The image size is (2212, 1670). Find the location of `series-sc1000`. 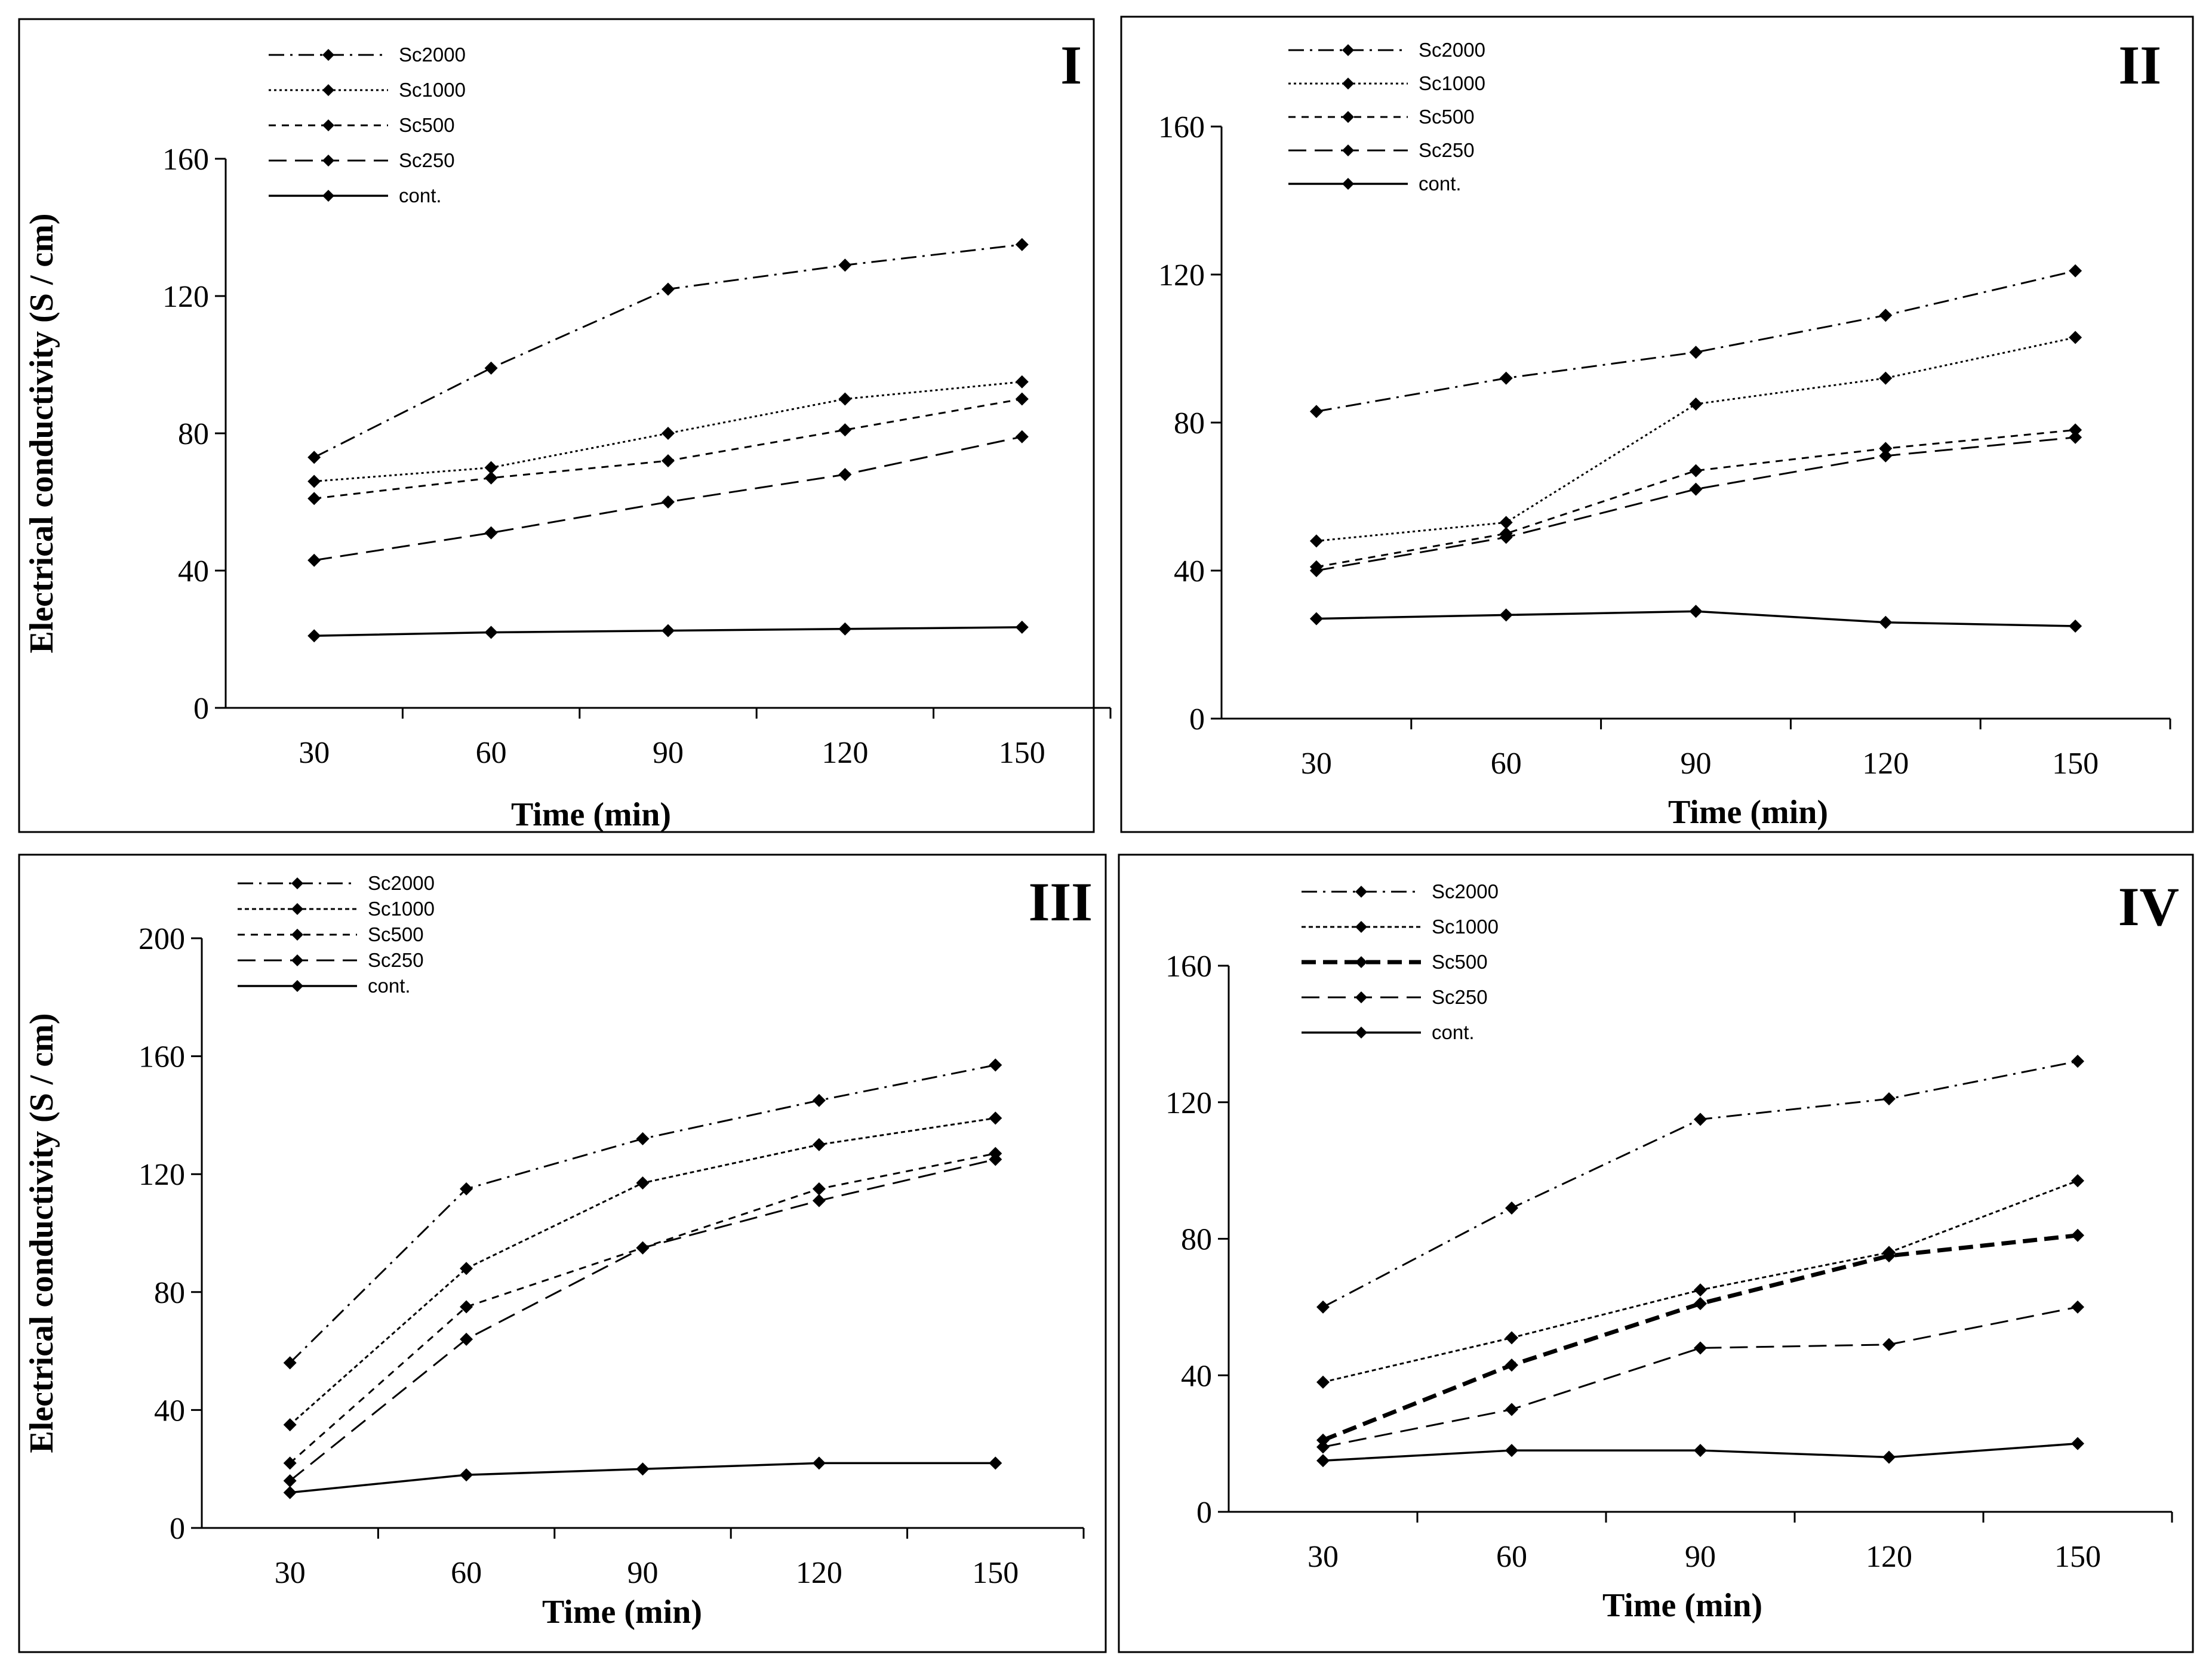

series-sc1000 is located at coordinates (1695, 439).